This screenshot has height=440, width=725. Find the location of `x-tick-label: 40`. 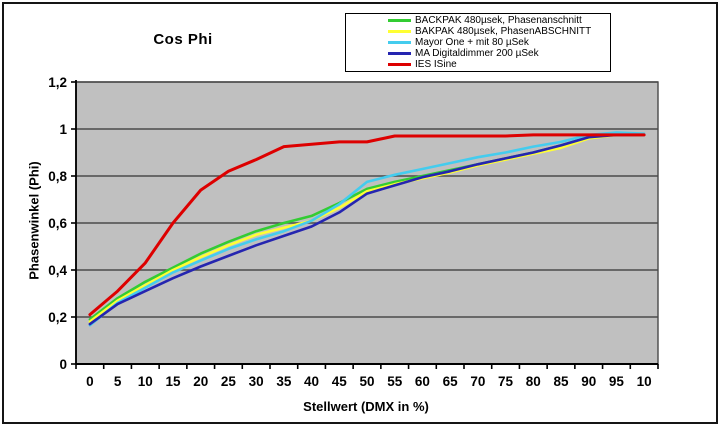

x-tick-label: 40 is located at coordinates (311, 381).